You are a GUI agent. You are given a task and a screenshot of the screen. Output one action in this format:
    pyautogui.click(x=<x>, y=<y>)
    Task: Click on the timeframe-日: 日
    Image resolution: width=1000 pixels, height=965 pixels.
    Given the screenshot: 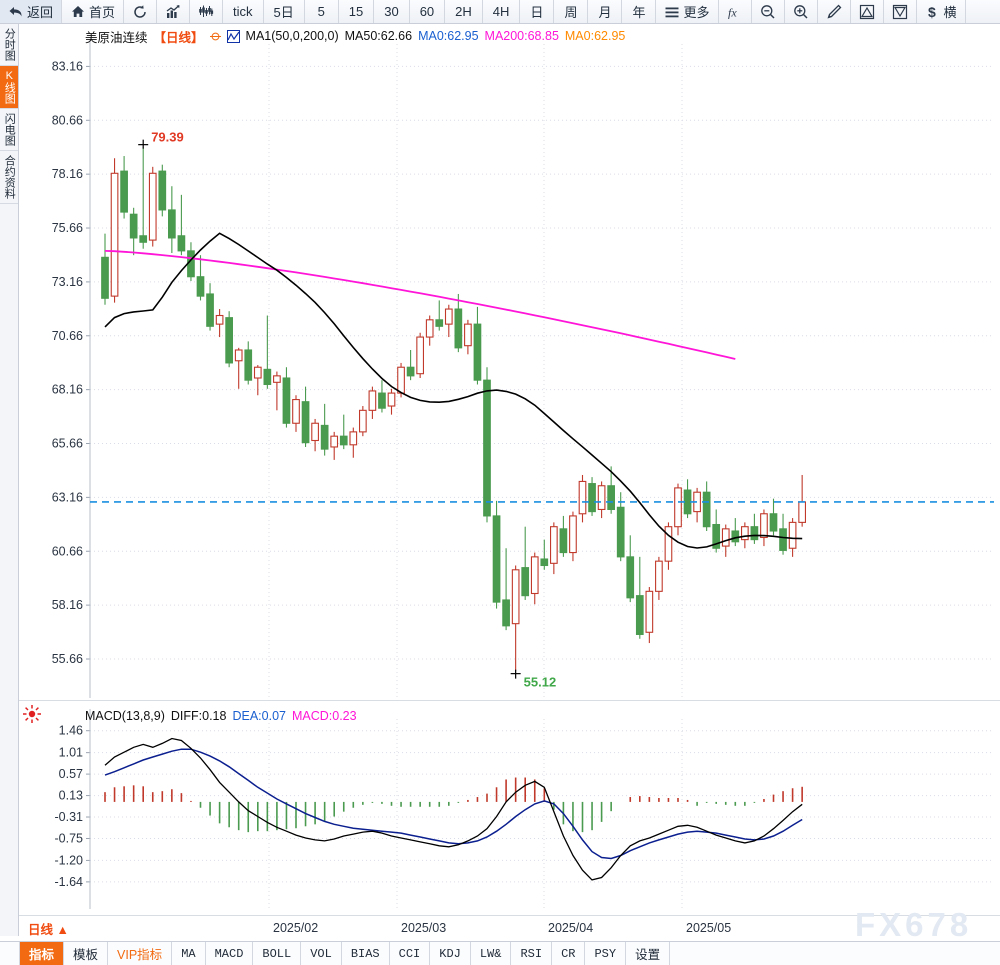 What is the action you would take?
    pyautogui.click(x=537, y=11)
    